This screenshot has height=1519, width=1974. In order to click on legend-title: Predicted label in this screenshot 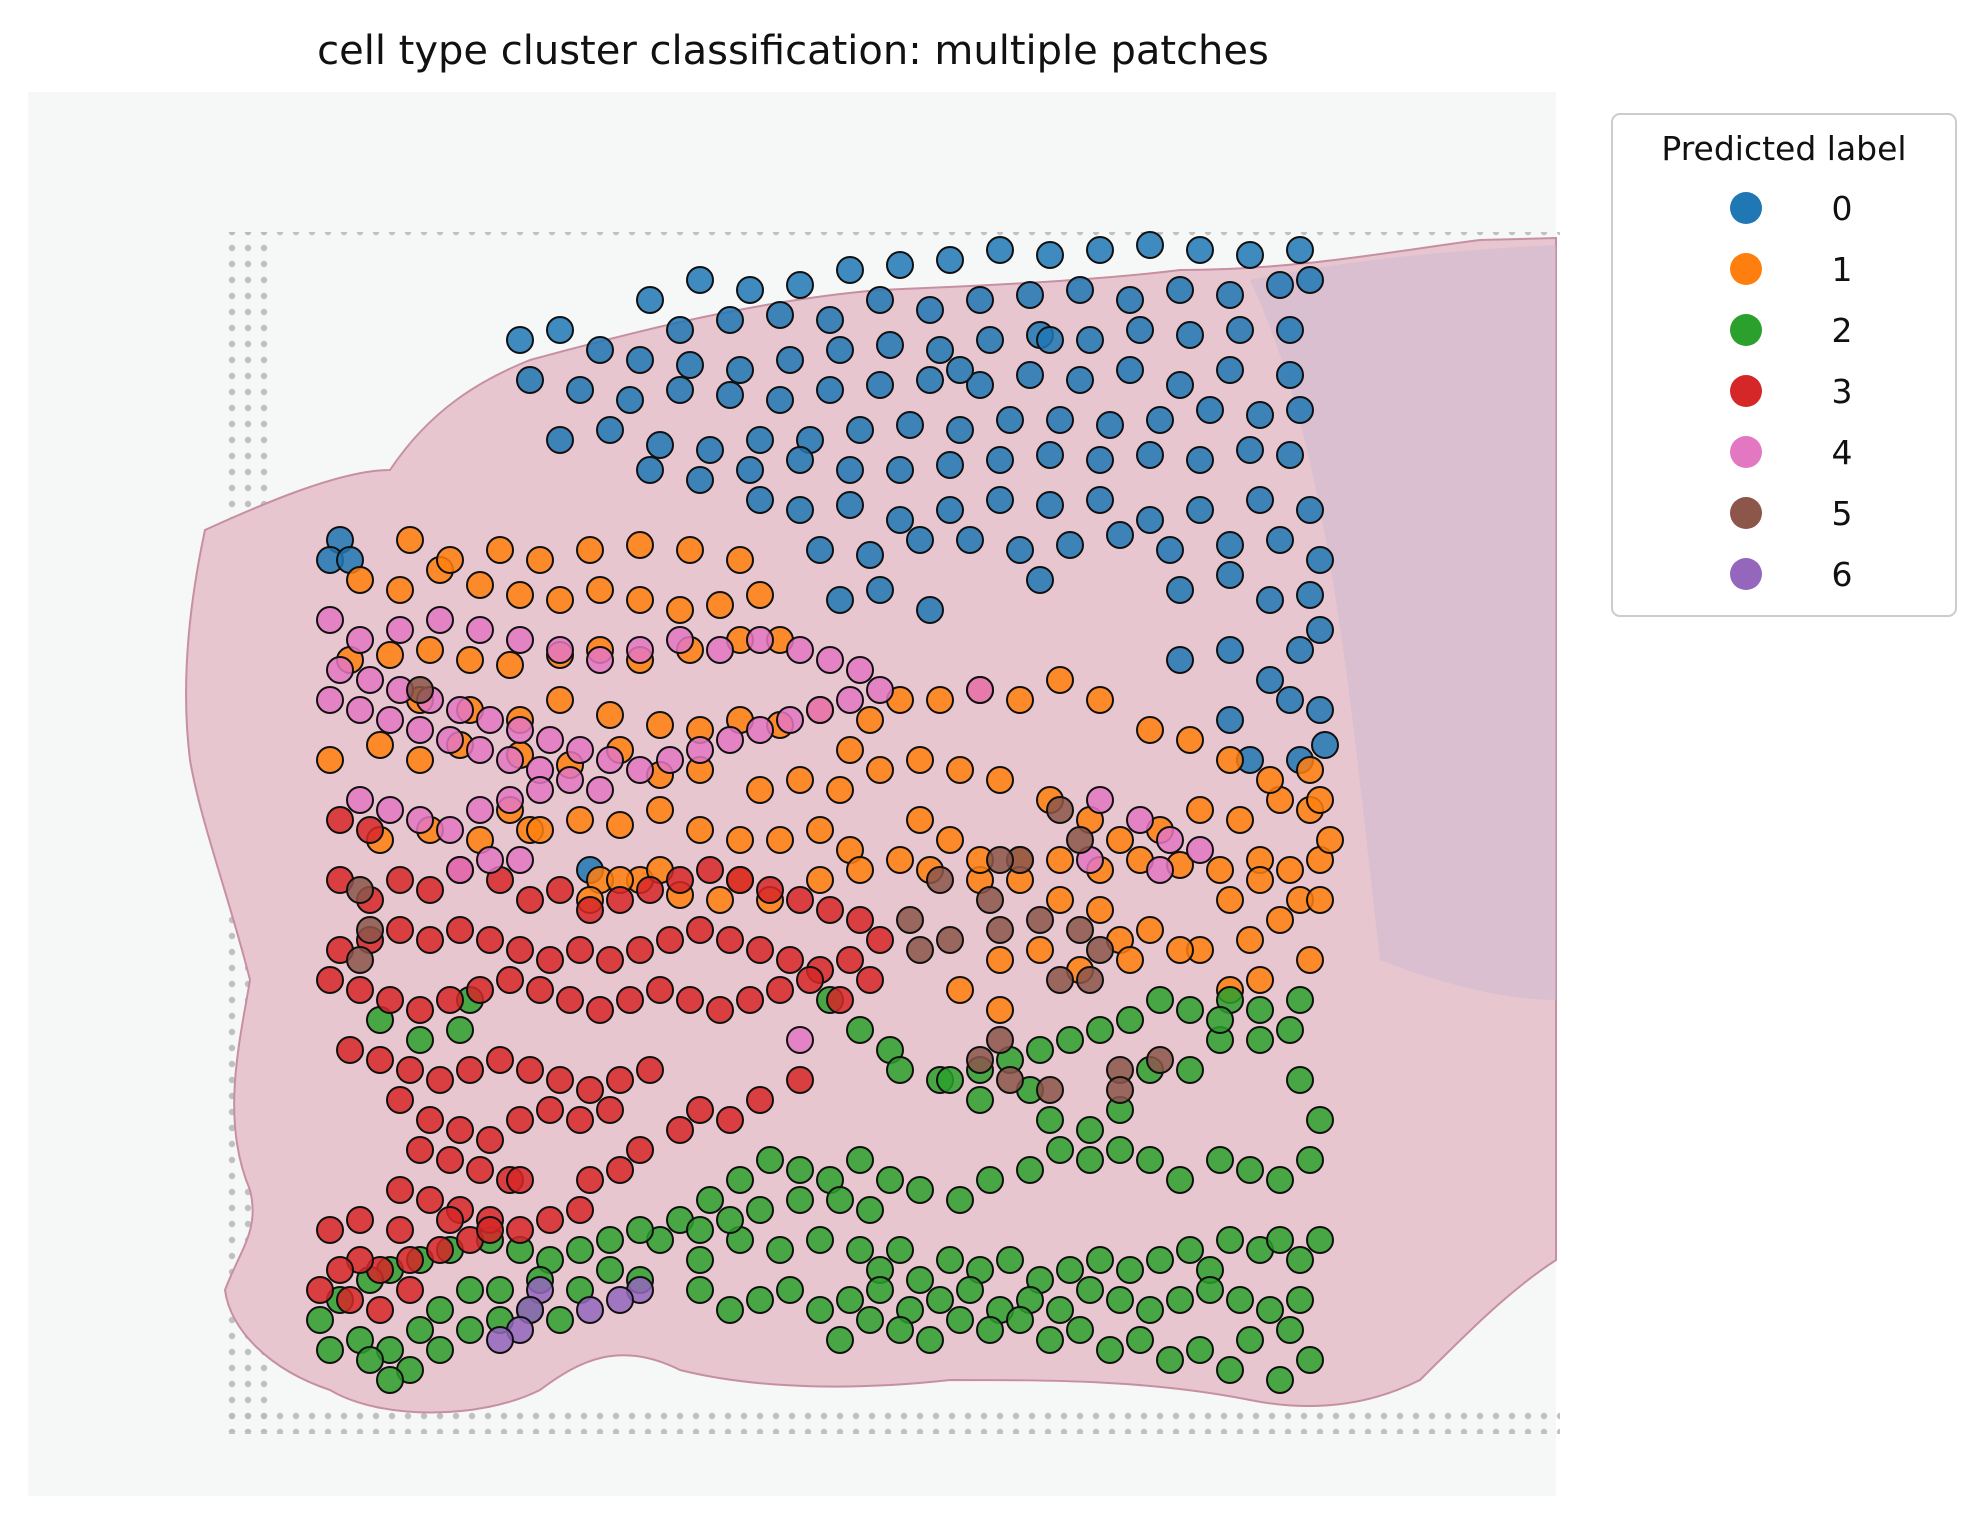, I will do `click(1783, 148)`.